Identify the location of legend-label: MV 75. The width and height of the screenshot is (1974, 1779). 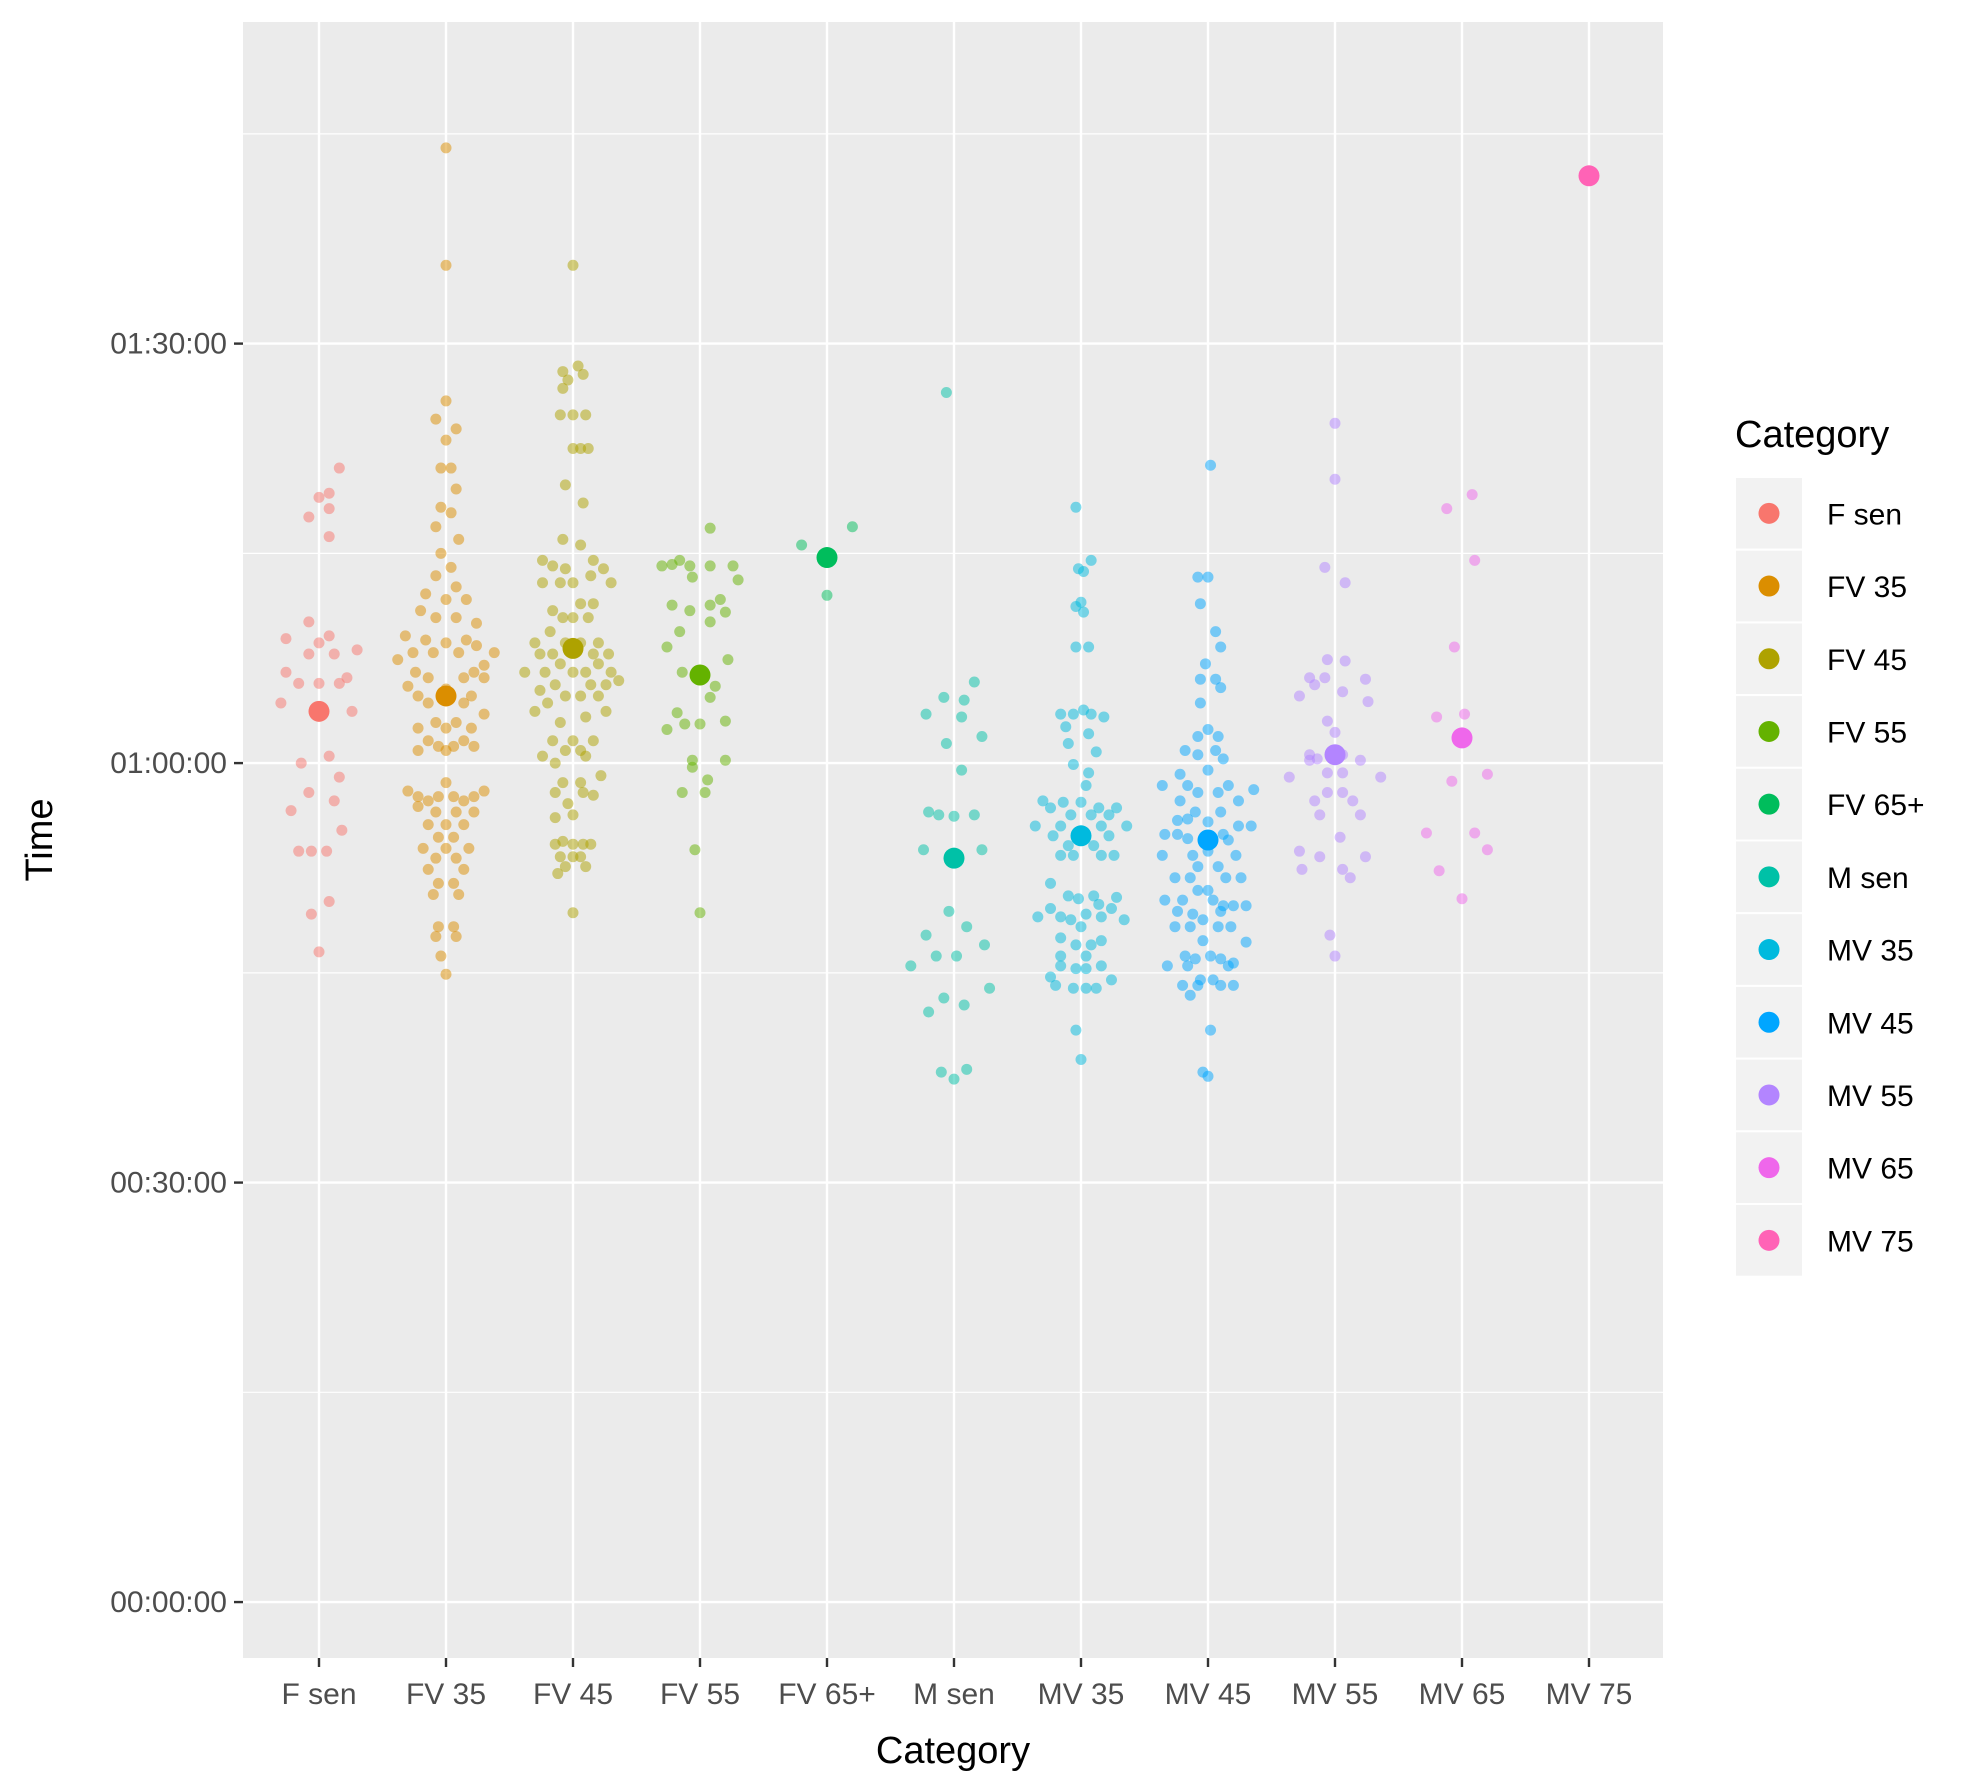
(1870, 1241).